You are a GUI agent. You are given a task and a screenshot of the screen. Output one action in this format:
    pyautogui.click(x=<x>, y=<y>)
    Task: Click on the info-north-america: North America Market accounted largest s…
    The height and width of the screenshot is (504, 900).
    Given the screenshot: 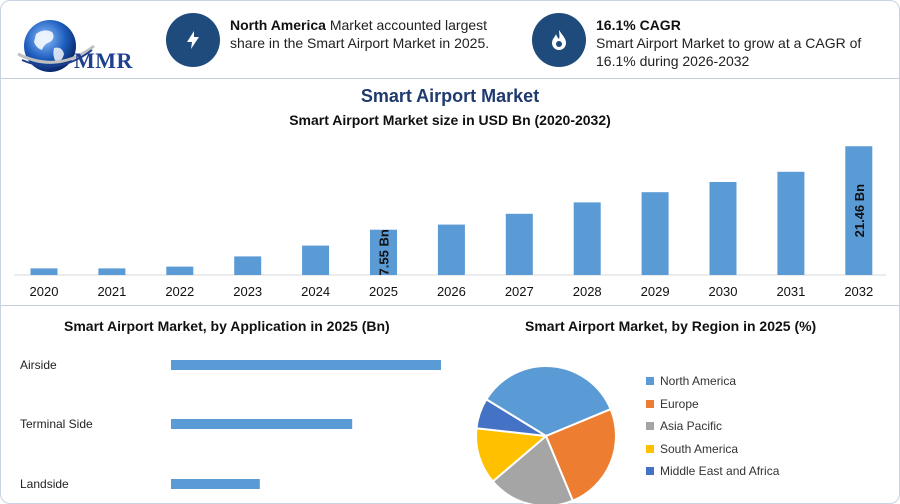 What is the action you would take?
    pyautogui.click(x=365, y=34)
    